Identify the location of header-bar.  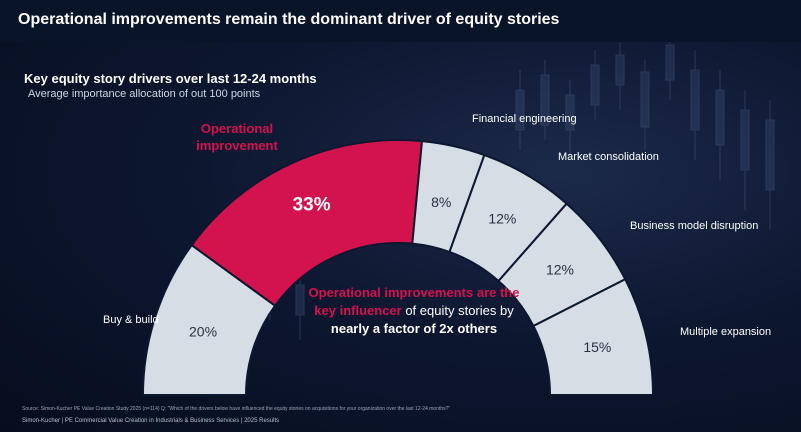
(400, 21).